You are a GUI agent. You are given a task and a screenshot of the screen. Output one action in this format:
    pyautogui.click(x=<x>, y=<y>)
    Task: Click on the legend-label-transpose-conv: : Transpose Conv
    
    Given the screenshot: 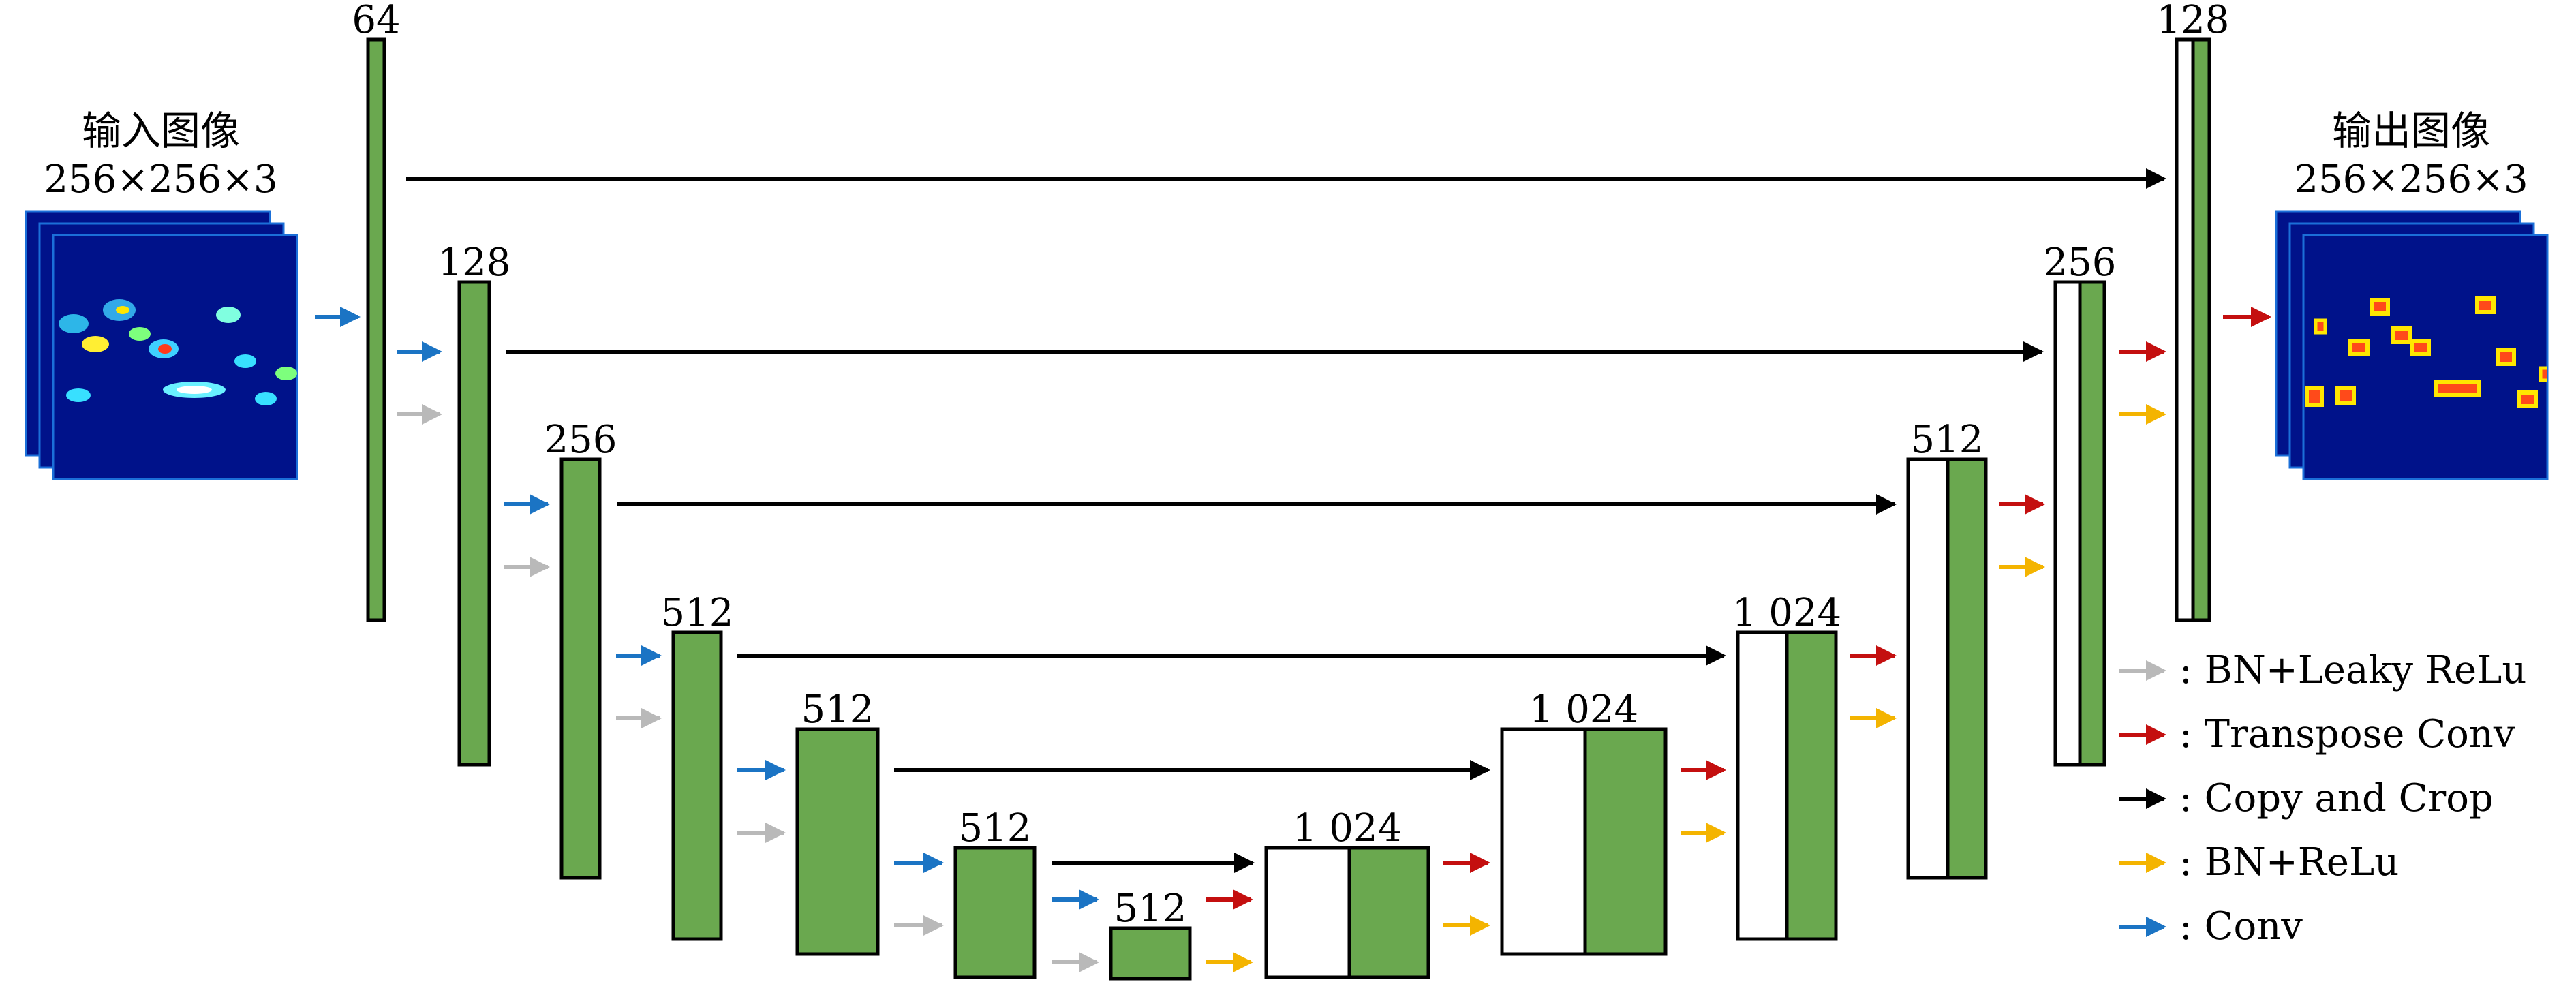 What is the action you would take?
    pyautogui.click(x=2347, y=734)
    